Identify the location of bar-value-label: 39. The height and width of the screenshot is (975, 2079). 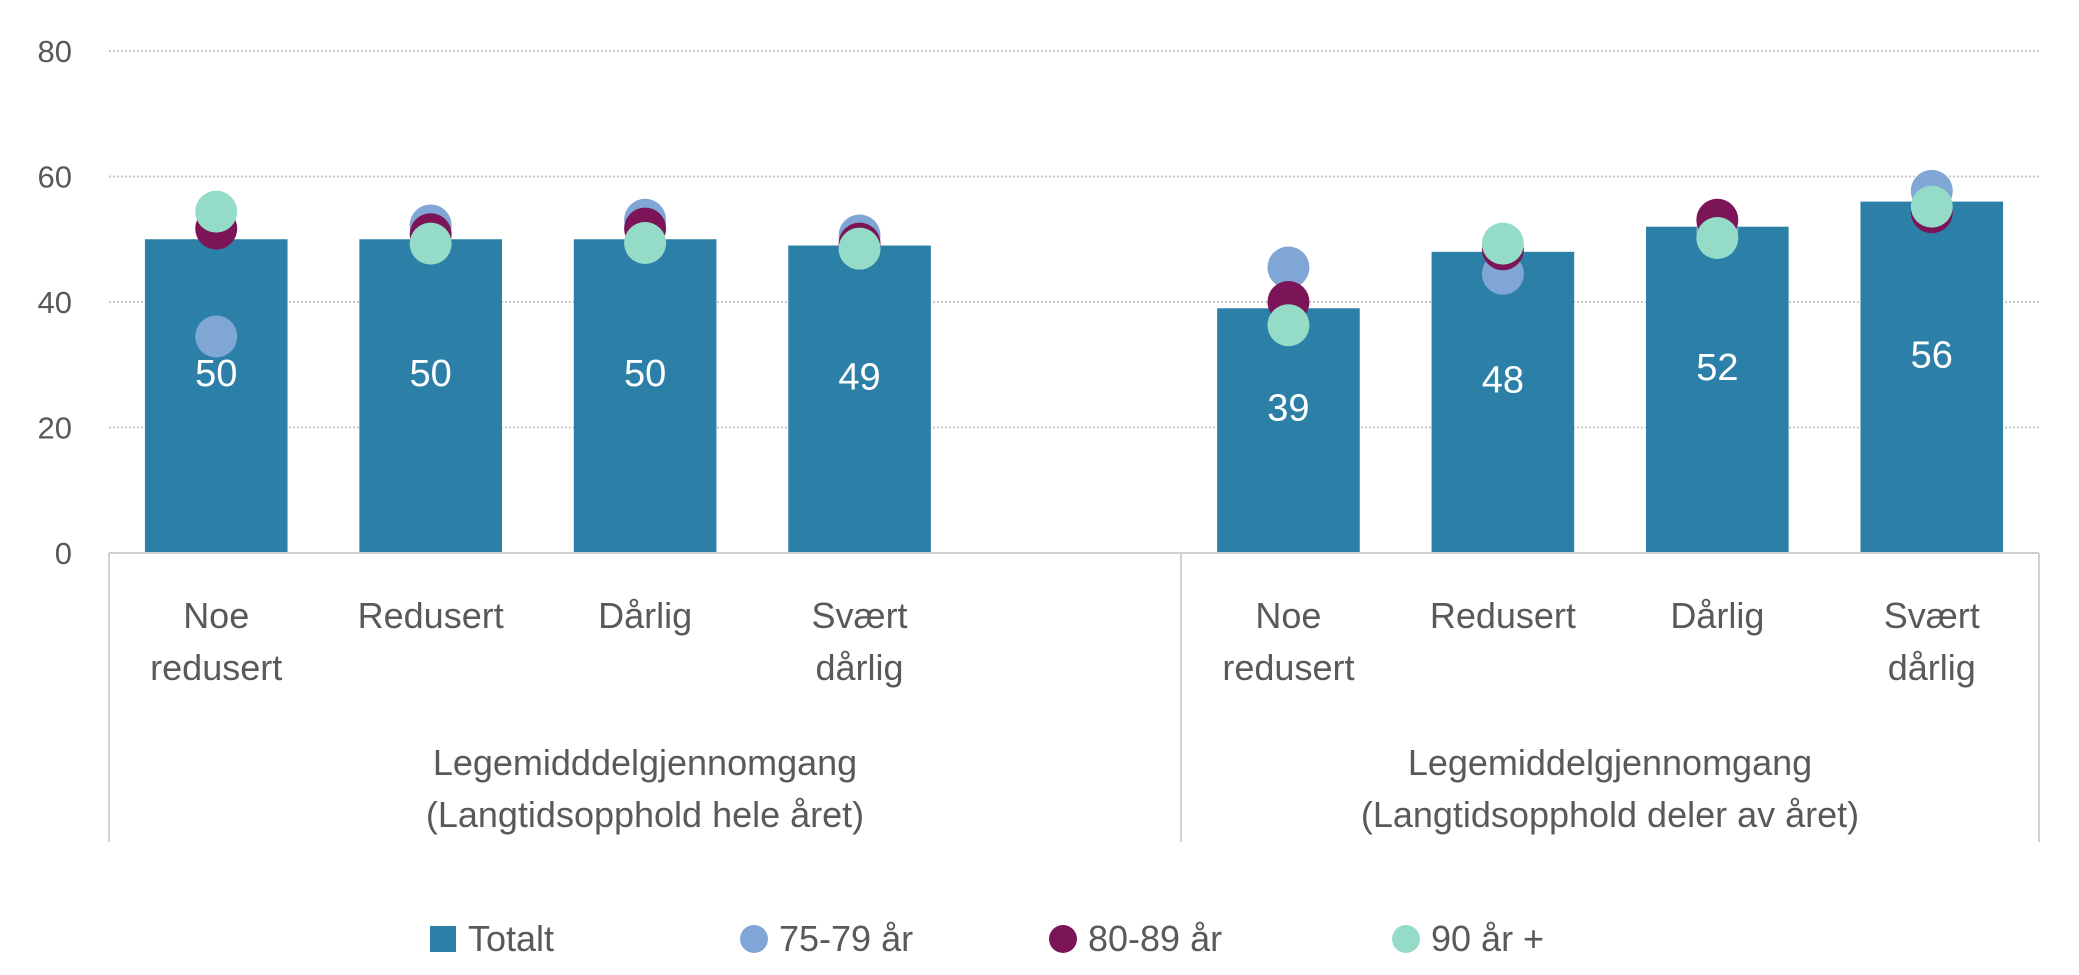
(1288, 409).